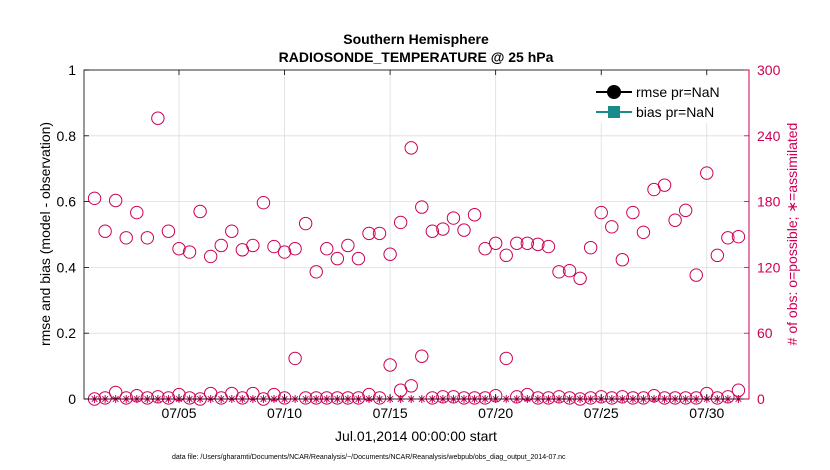  I want to click on y-left-tick-label: 0.4, so click(67, 267).